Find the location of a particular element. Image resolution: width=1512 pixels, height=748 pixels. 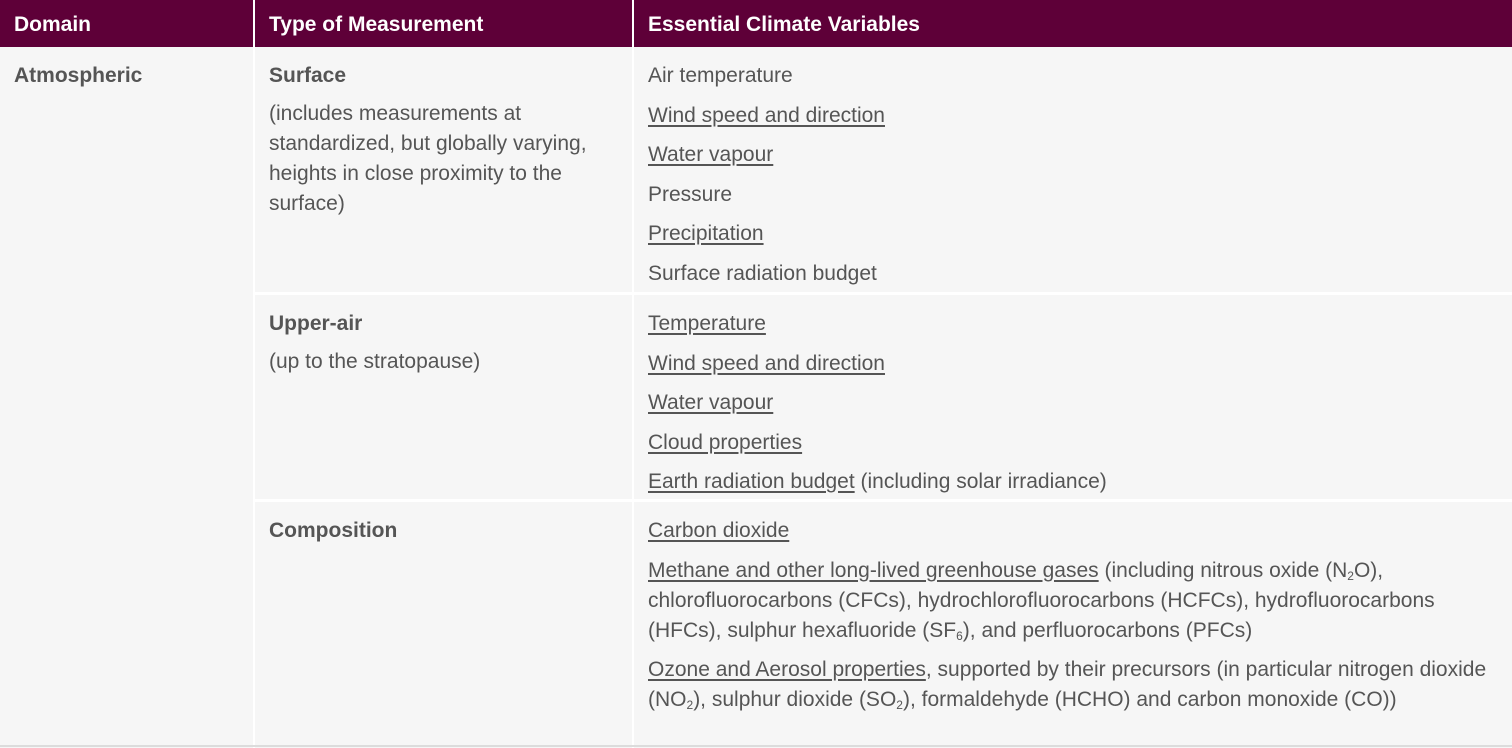

domain-label: Atmospheric is located at coordinates (78, 75).